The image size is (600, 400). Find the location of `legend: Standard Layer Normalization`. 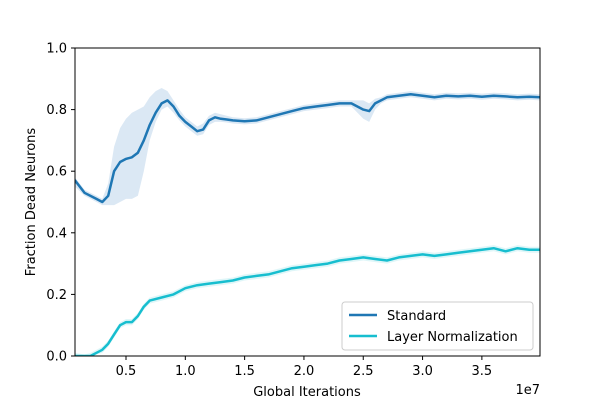

legend: Standard Layer Normalization is located at coordinates (437, 326).